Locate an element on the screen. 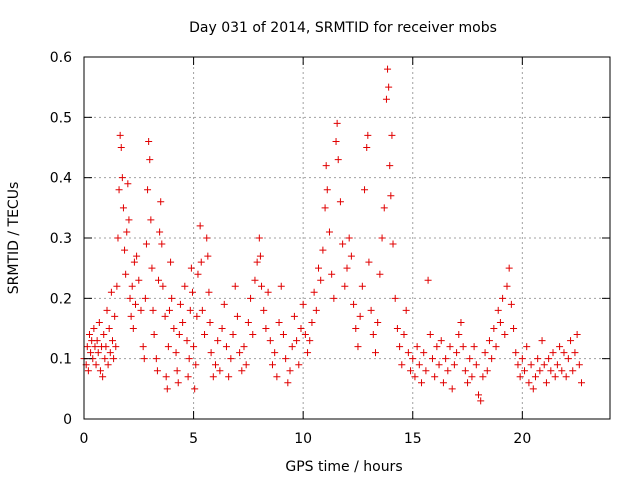  y-tick-label: 0.3 is located at coordinates (61, 239).